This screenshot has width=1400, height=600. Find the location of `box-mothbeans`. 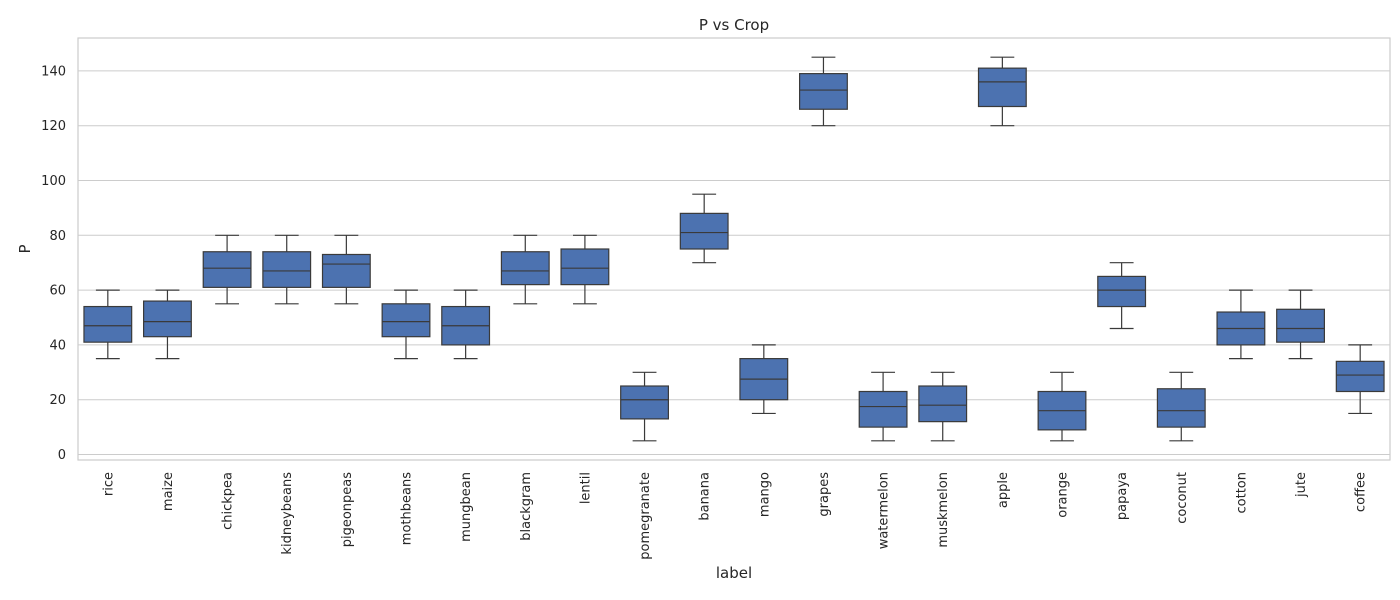

box-mothbeans is located at coordinates (406, 324).